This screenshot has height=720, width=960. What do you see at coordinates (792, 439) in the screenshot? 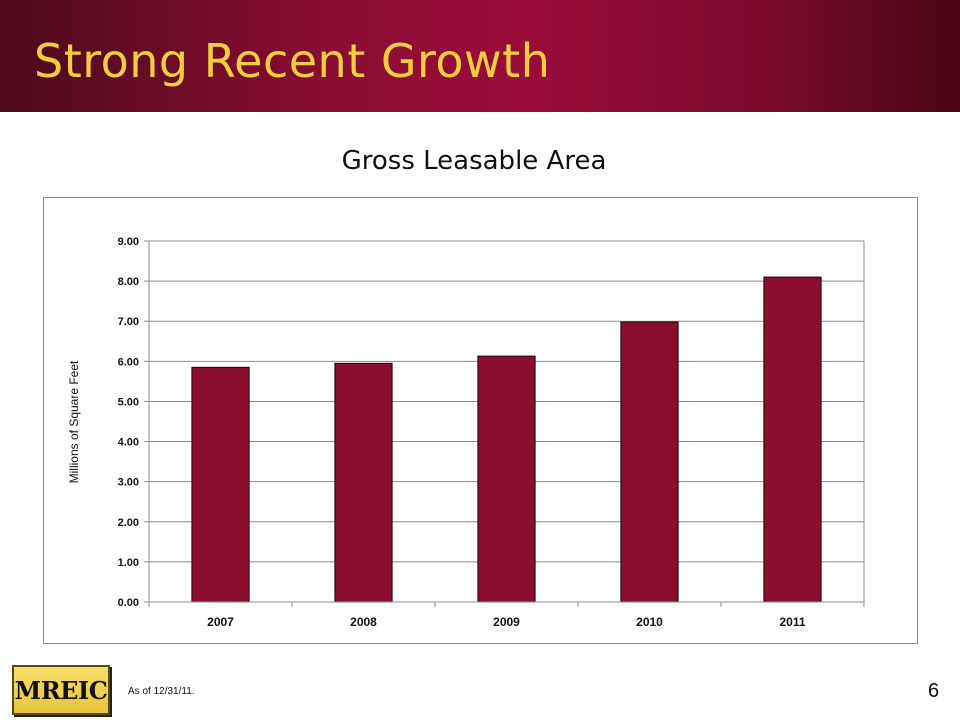
I see `bar-2011` at bounding box center [792, 439].